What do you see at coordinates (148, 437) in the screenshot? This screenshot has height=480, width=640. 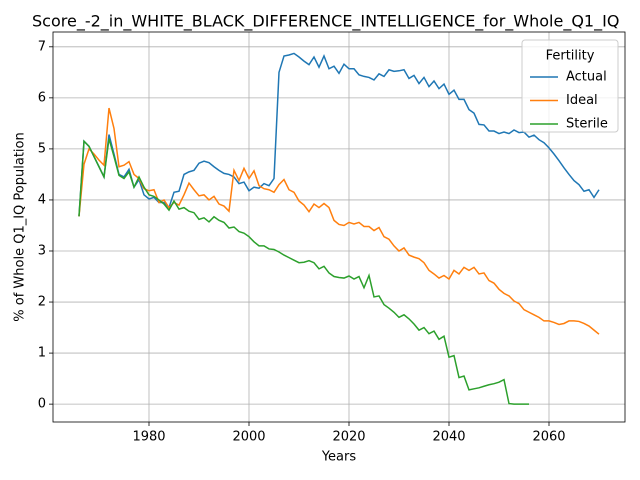 I see `x-tick-label: 1980` at bounding box center [148, 437].